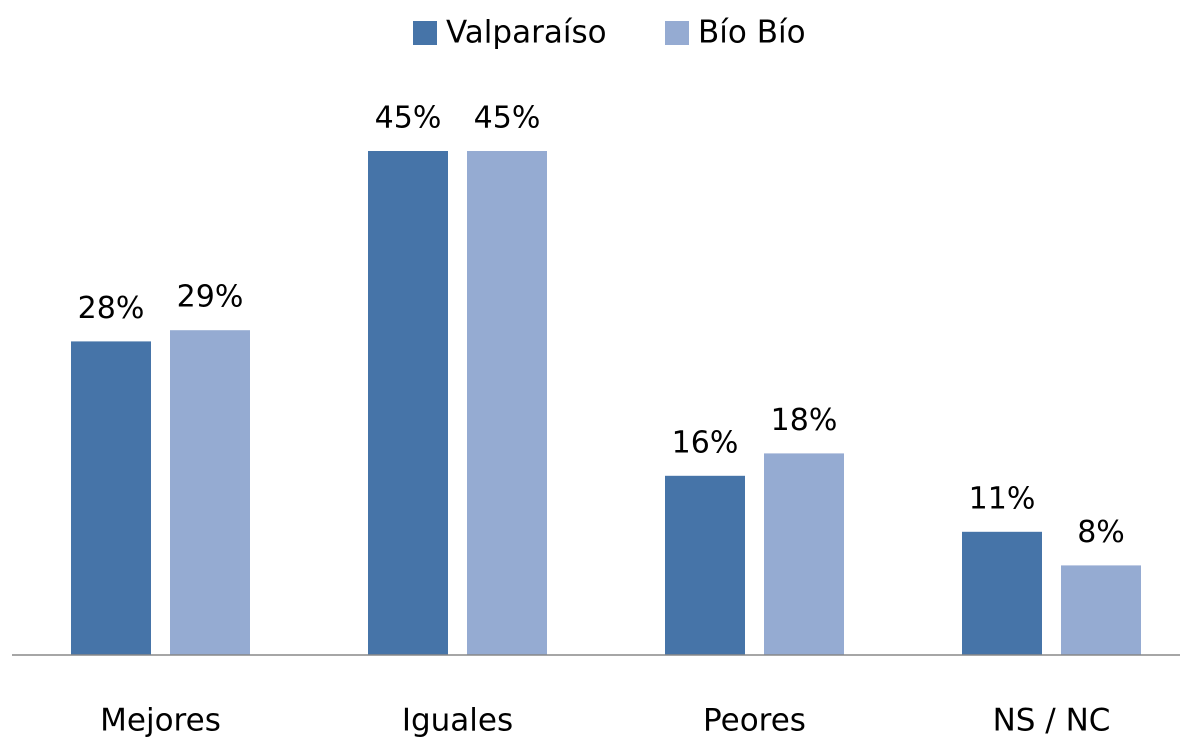 The image size is (1180, 743). I want to click on x-tick-label: Iguales, so click(457, 721).